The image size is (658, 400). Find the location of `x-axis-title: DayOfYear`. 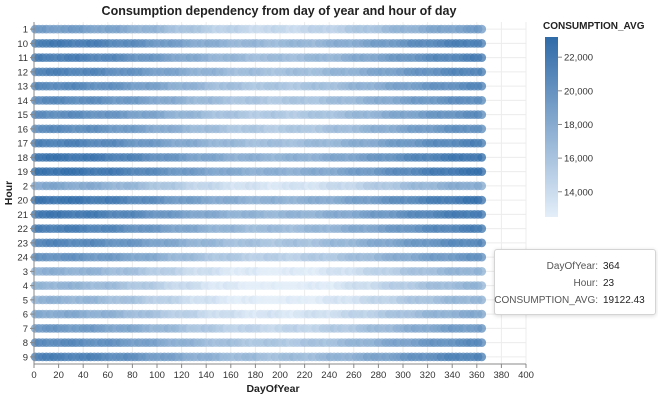

x-axis-title: DayOfYear is located at coordinates (272, 389).